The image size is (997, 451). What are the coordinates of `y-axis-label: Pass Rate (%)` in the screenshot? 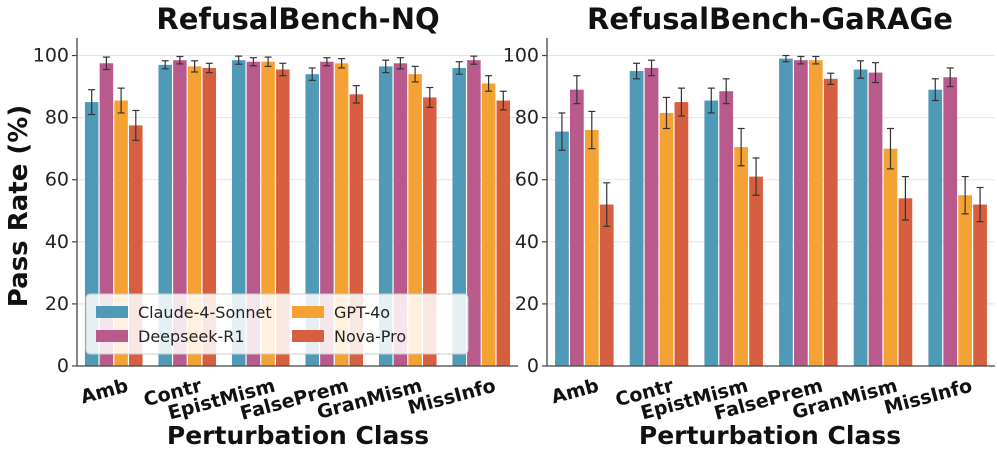 It's located at (19, 206).